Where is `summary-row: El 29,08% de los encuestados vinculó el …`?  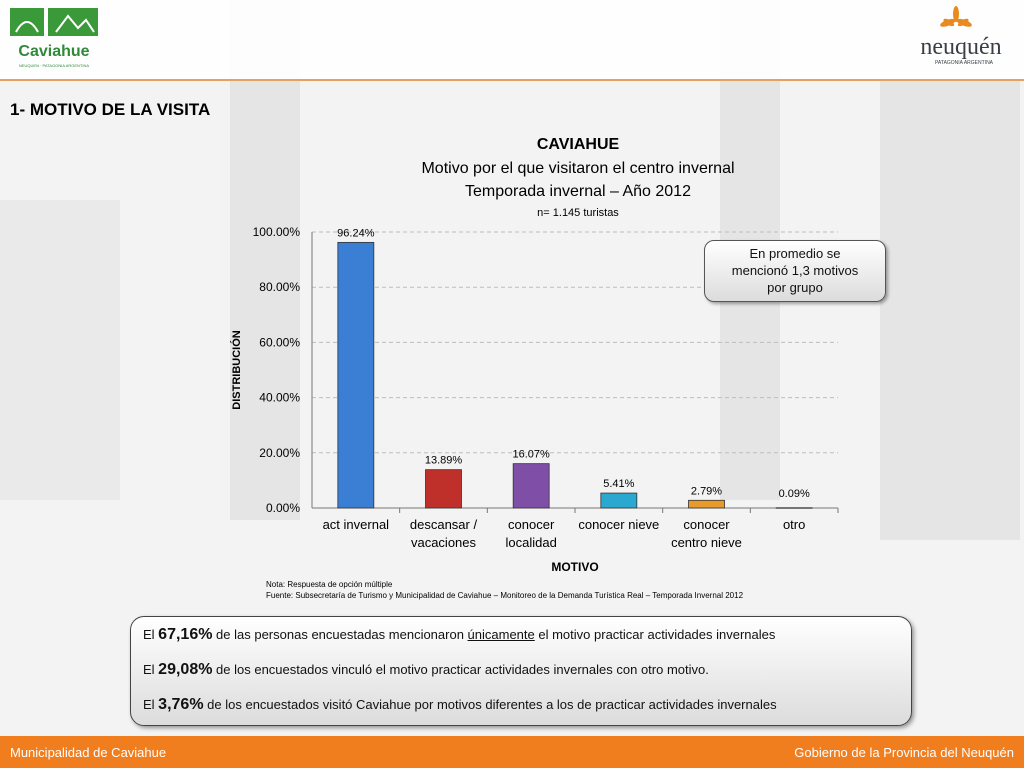 summary-row: El 29,08% de los encuestados vinculó el … is located at coordinates (426, 669).